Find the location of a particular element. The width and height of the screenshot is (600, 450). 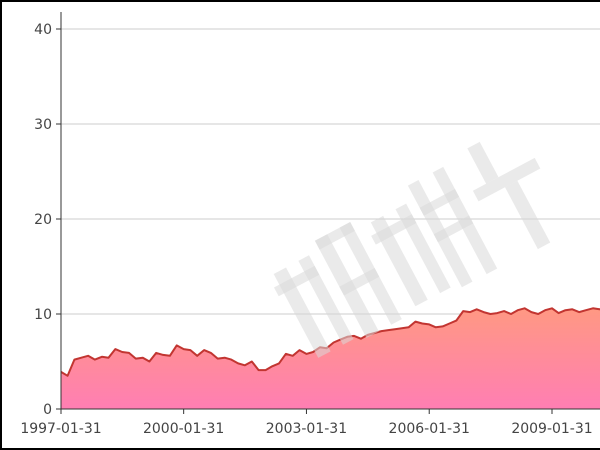

y-tick-label: 20 is located at coordinates (43, 220).